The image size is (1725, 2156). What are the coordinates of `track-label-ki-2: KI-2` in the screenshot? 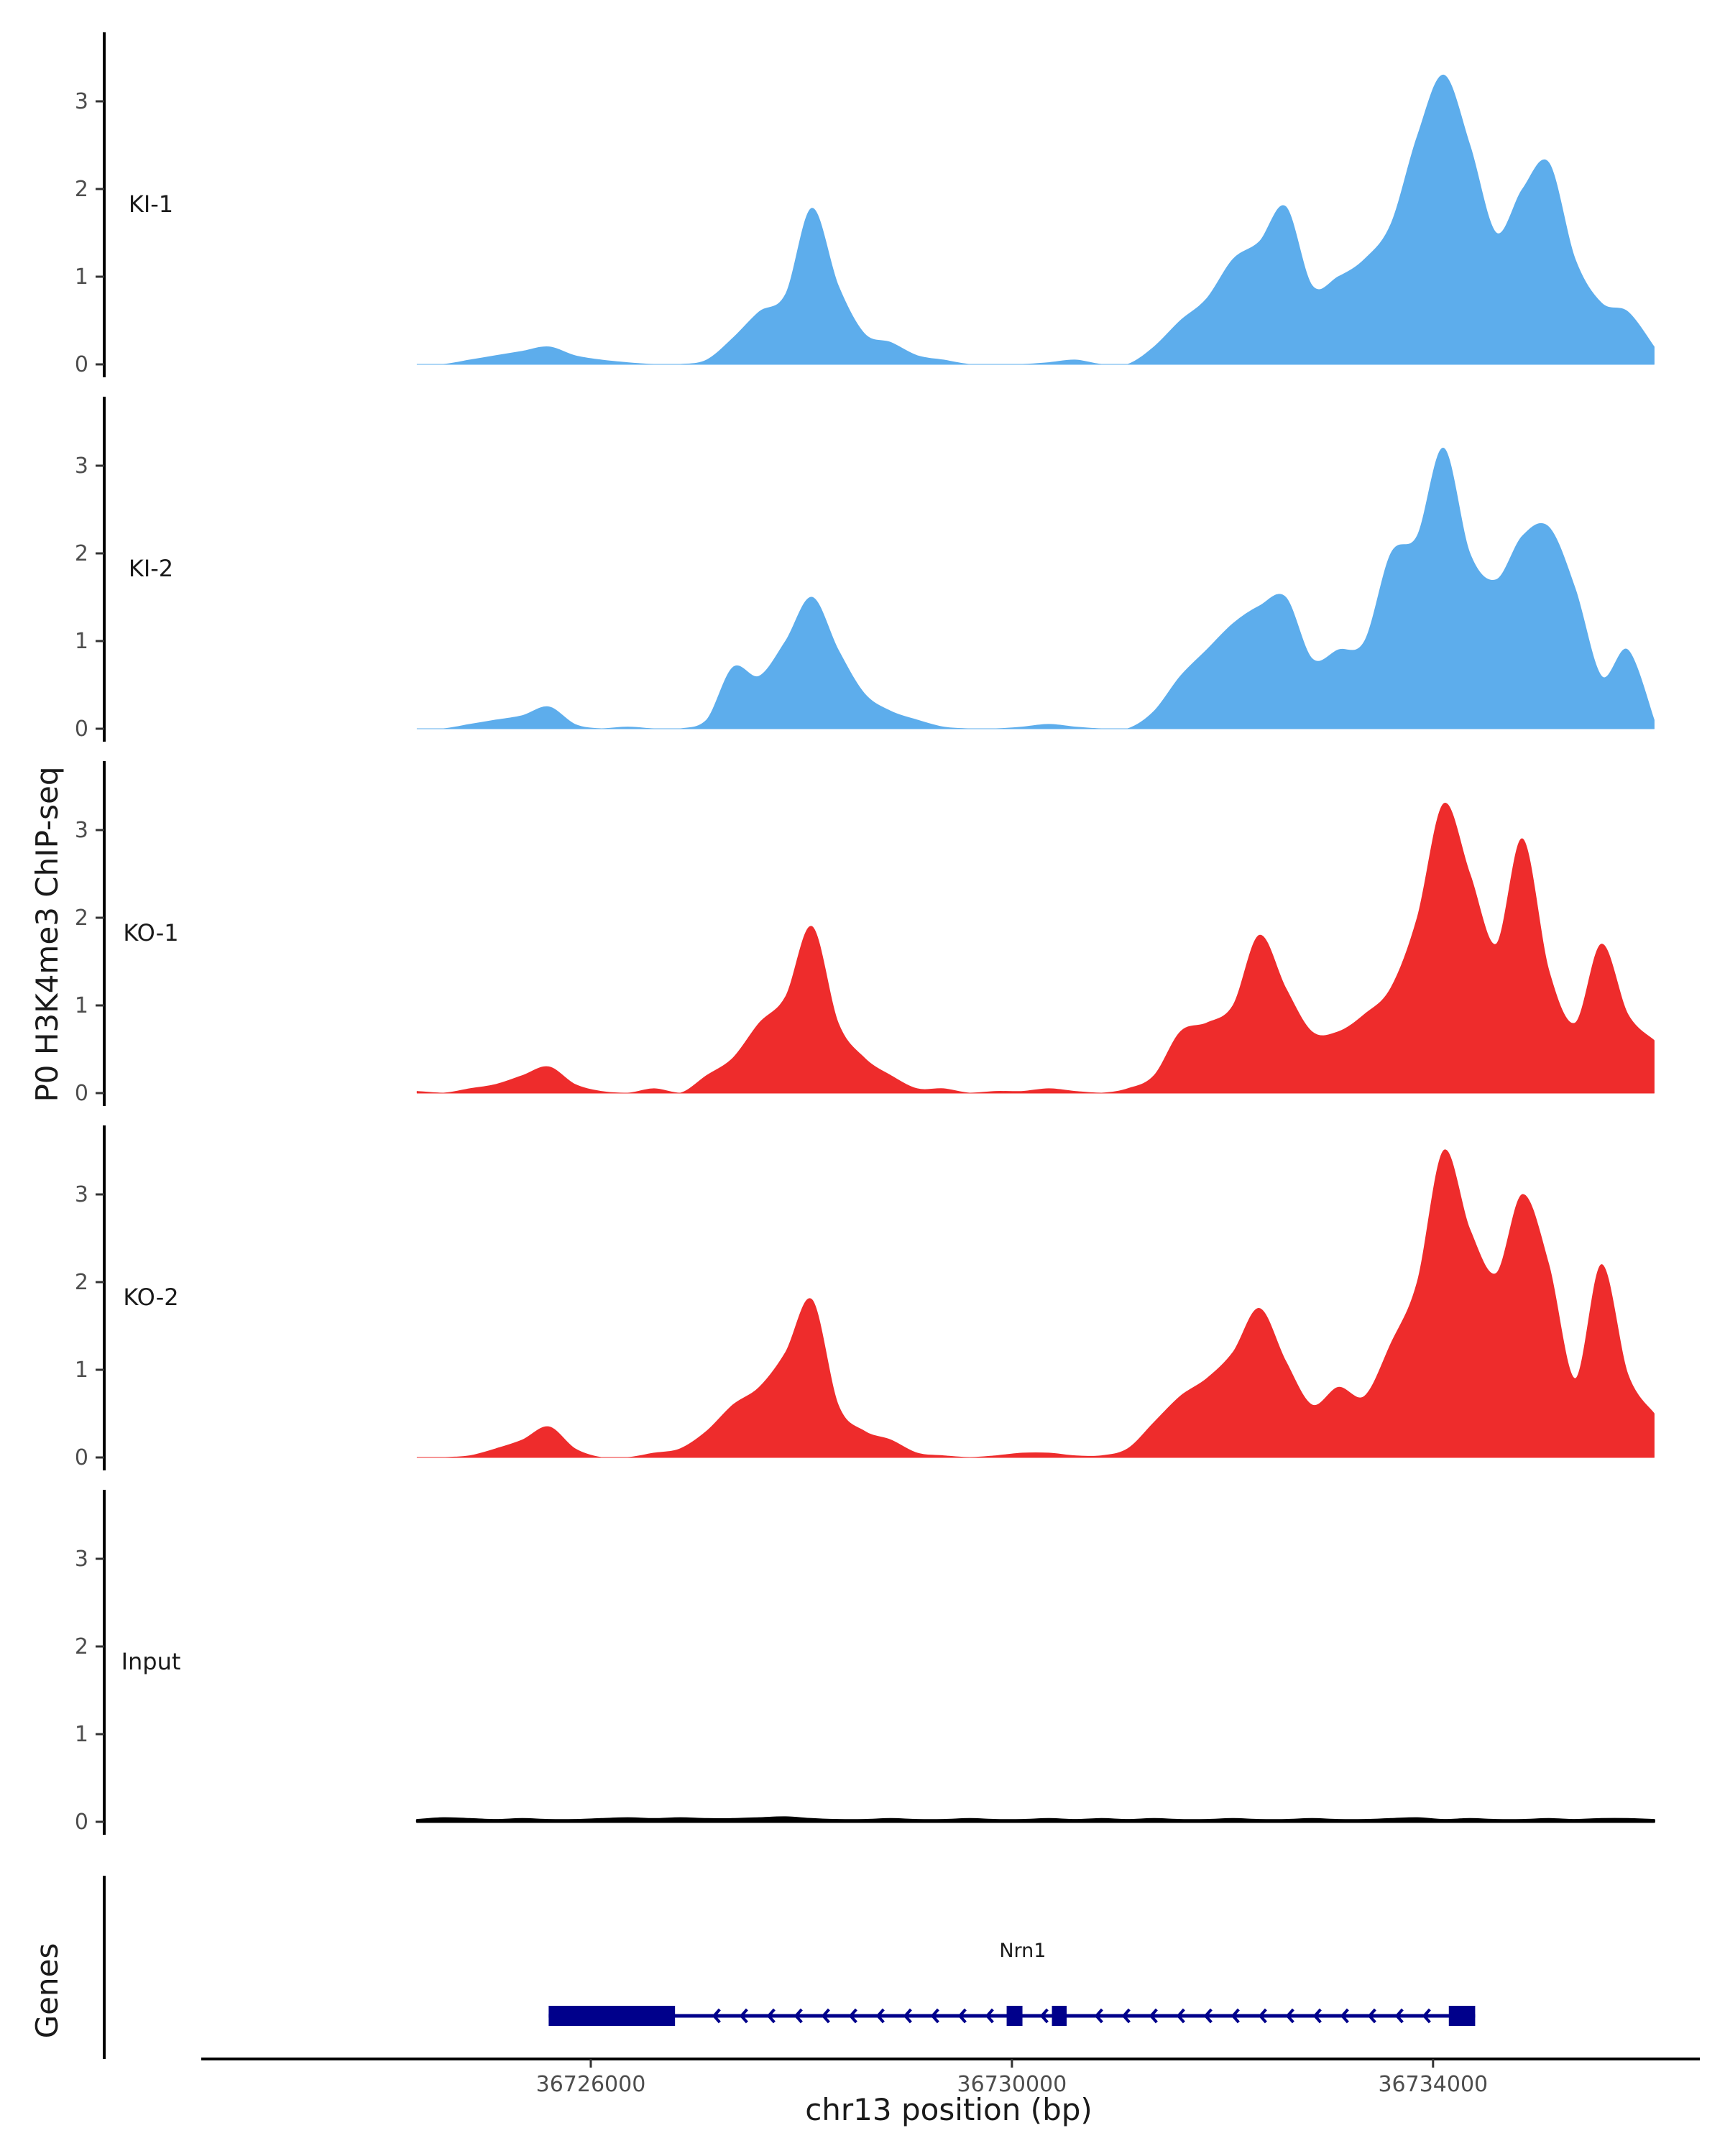 It's located at (151, 568).